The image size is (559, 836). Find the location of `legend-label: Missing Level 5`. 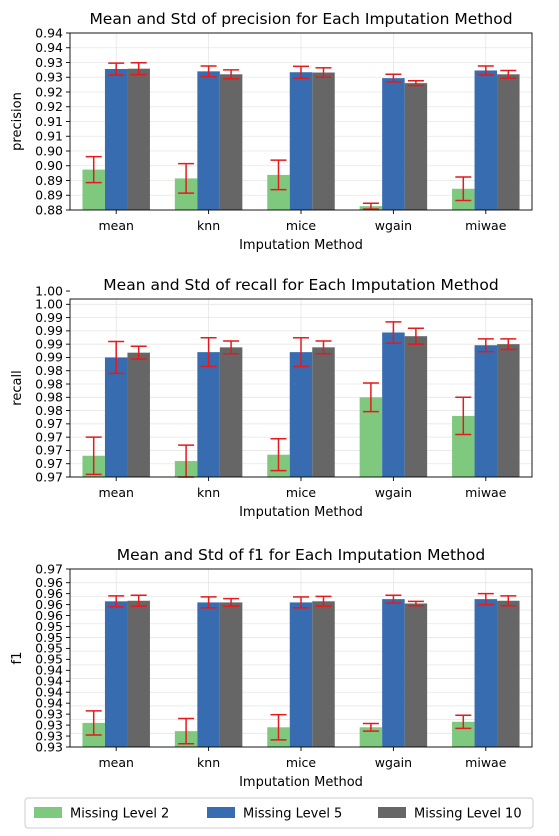

legend-label: Missing Level 5 is located at coordinates (292, 814).